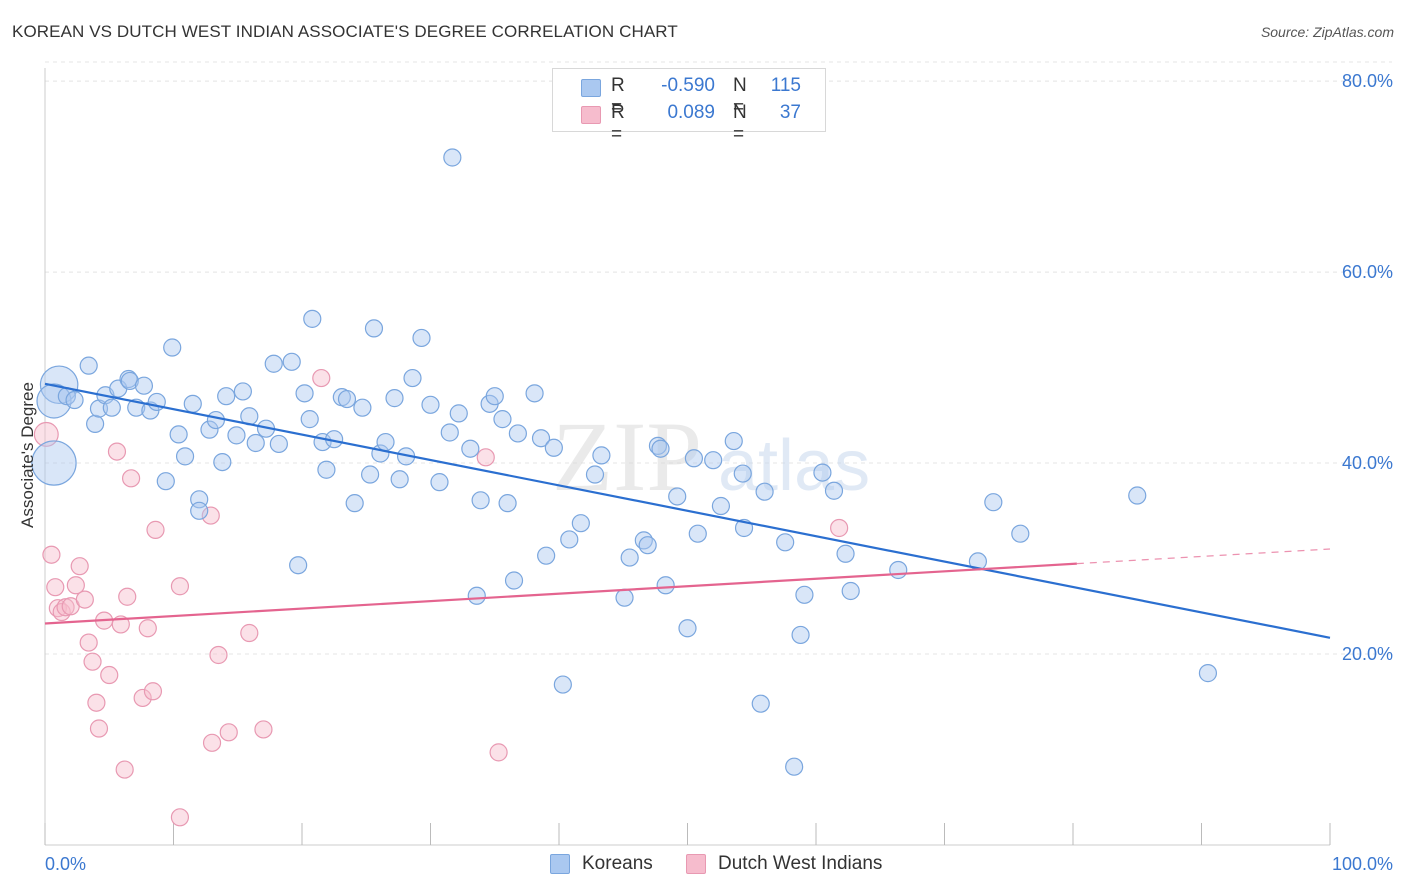 The image size is (1406, 892). I want to click on dutch-trend-line, so click(560, 593).